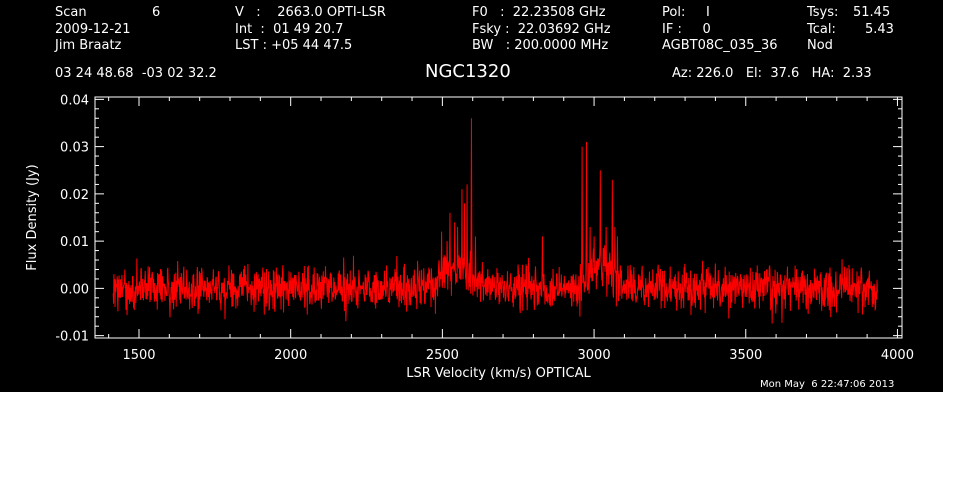 The width and height of the screenshot is (962, 490). What do you see at coordinates (290, 355) in the screenshot?
I see `x-tick-label: 2000` at bounding box center [290, 355].